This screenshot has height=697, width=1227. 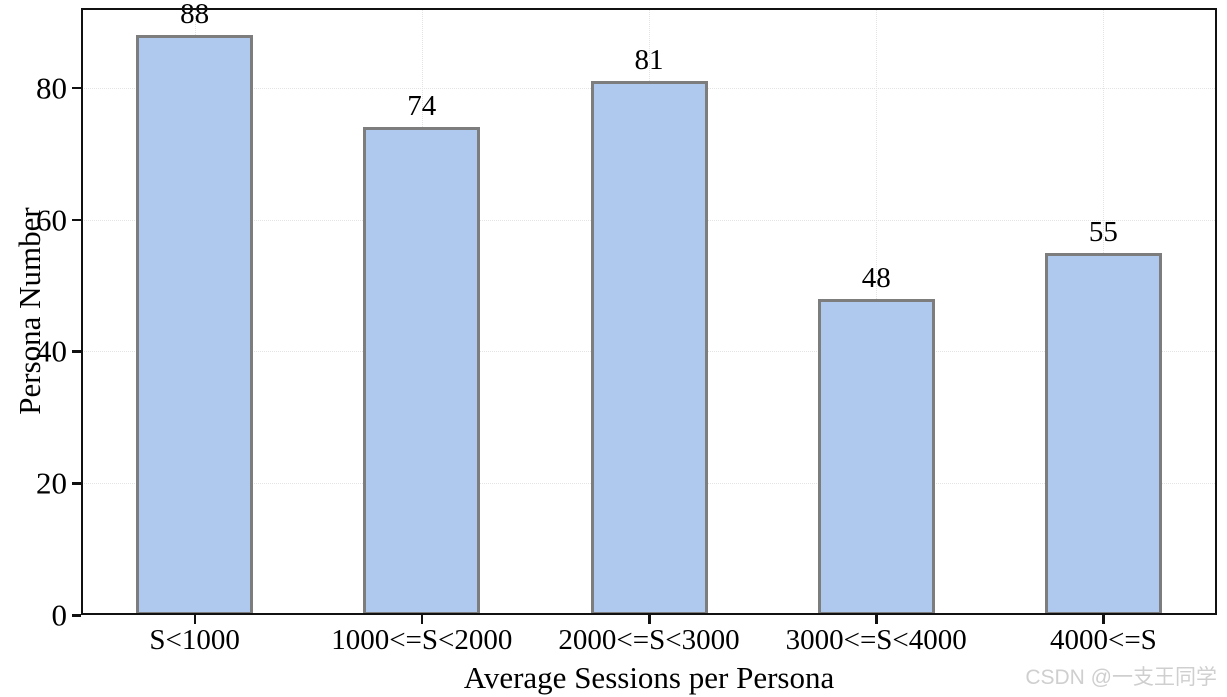 I want to click on x-tick-label: 1000<=S<2000, so click(x=422, y=640).